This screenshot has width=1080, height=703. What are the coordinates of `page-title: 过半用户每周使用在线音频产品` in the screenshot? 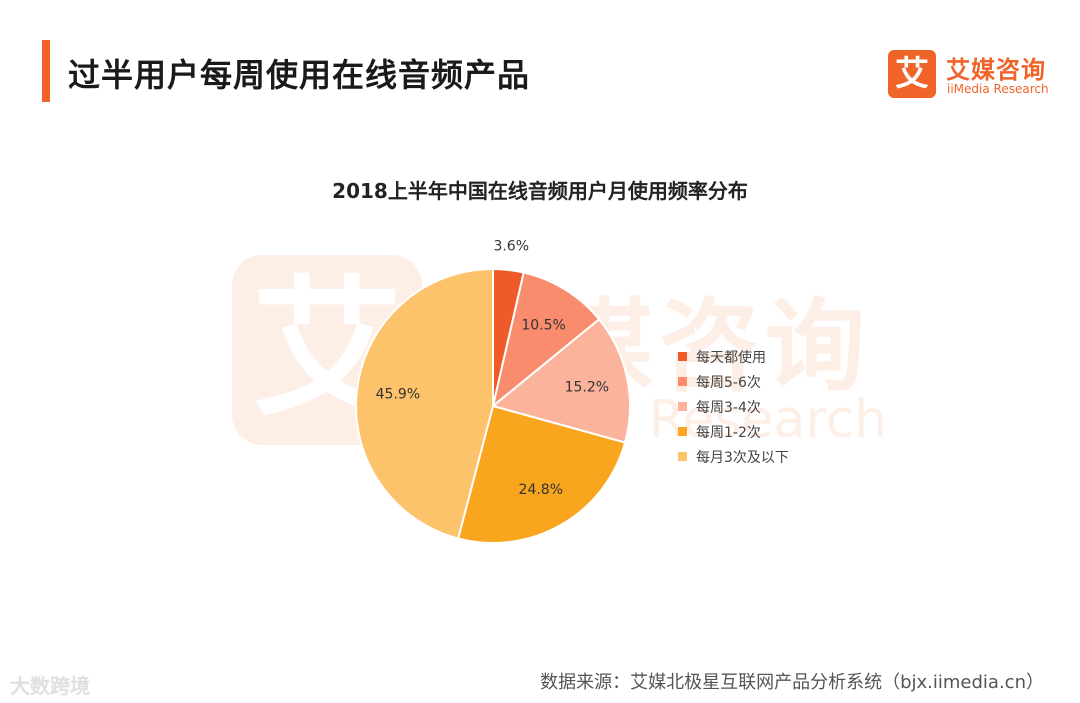 It's located at (299, 75).